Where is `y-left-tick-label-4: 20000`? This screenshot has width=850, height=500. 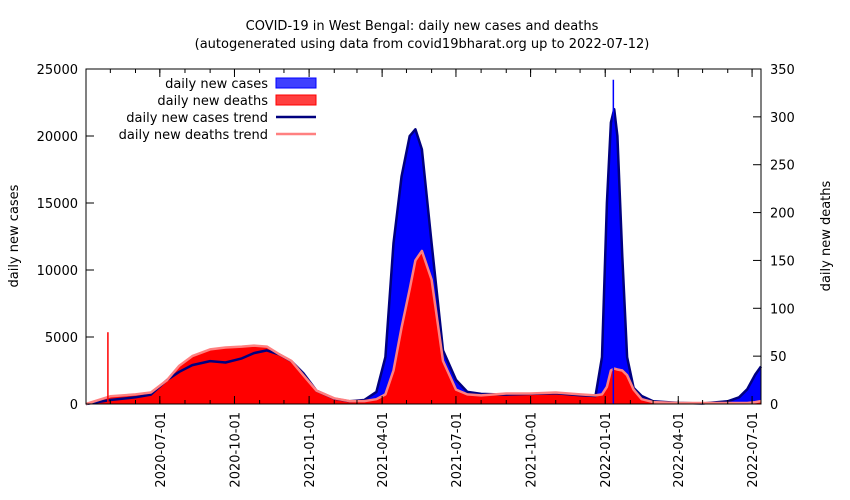 y-left-tick-label-4: 20000 is located at coordinates (57, 137).